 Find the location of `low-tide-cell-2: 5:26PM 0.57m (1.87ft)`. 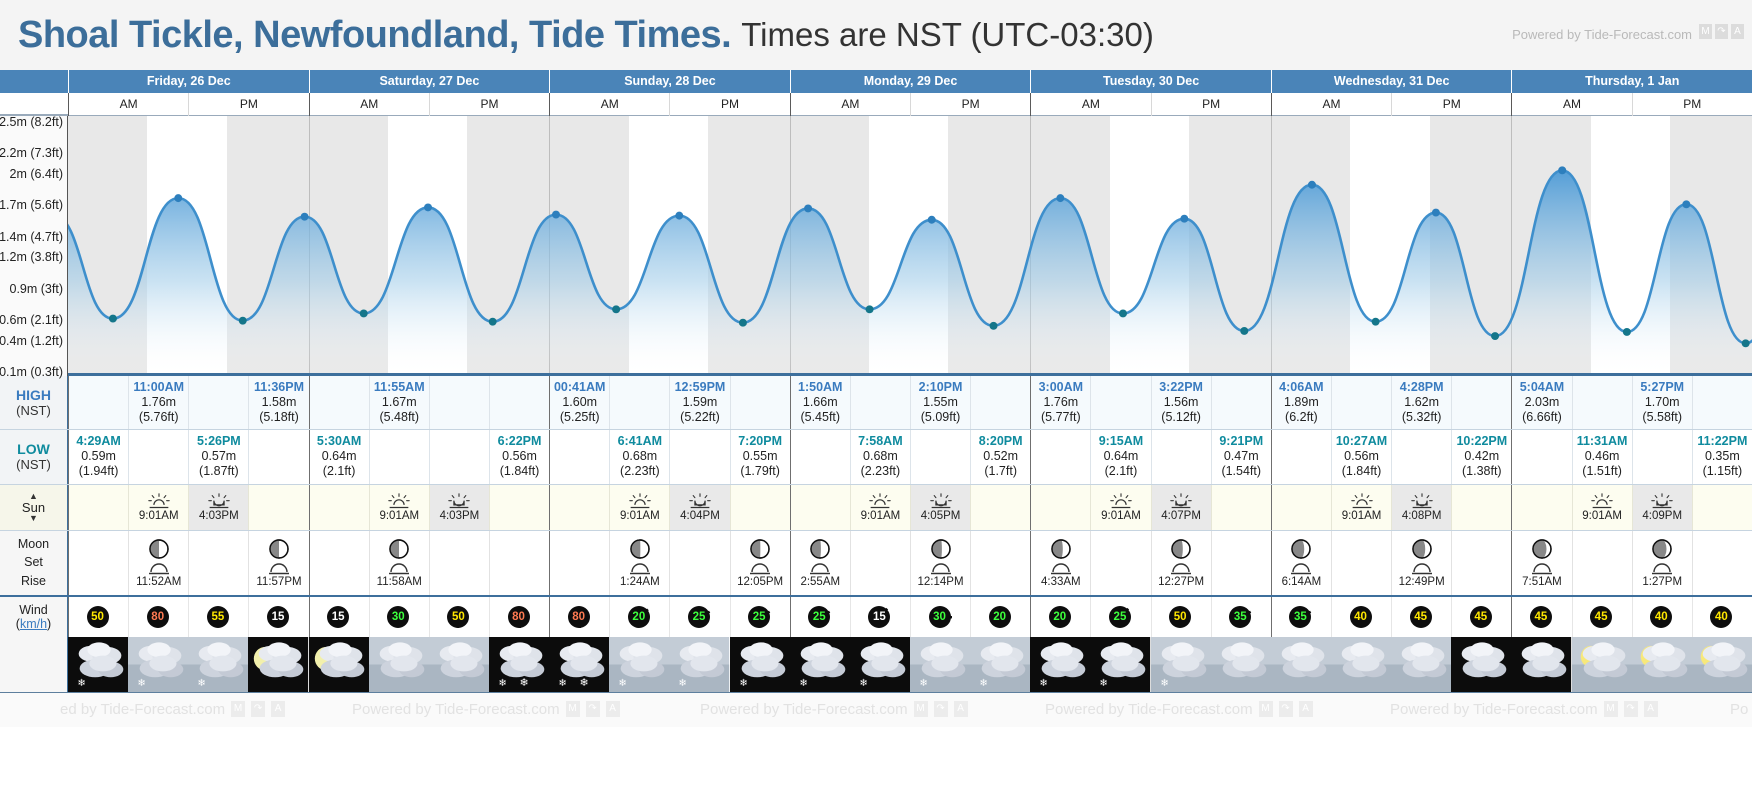

low-tide-cell-2: 5:26PM 0.57m (1.87ft) is located at coordinates (218, 457).